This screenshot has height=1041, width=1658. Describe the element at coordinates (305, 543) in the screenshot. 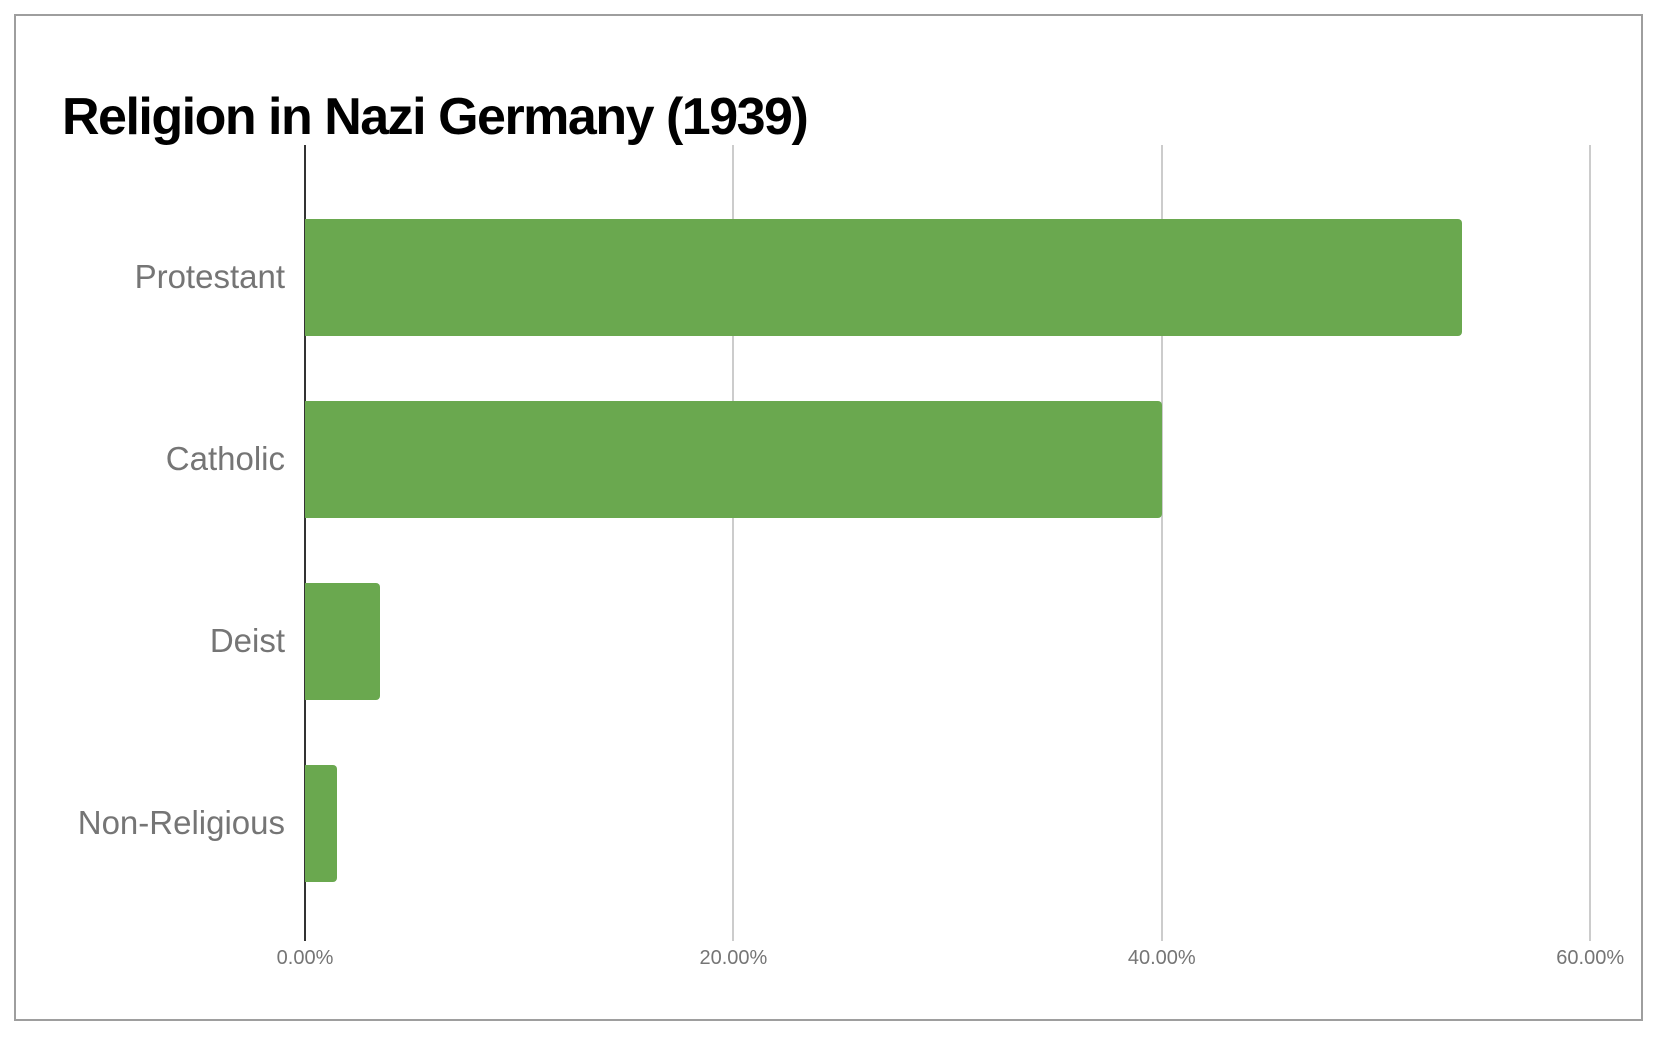

I see `x-axis-baseline` at that location.